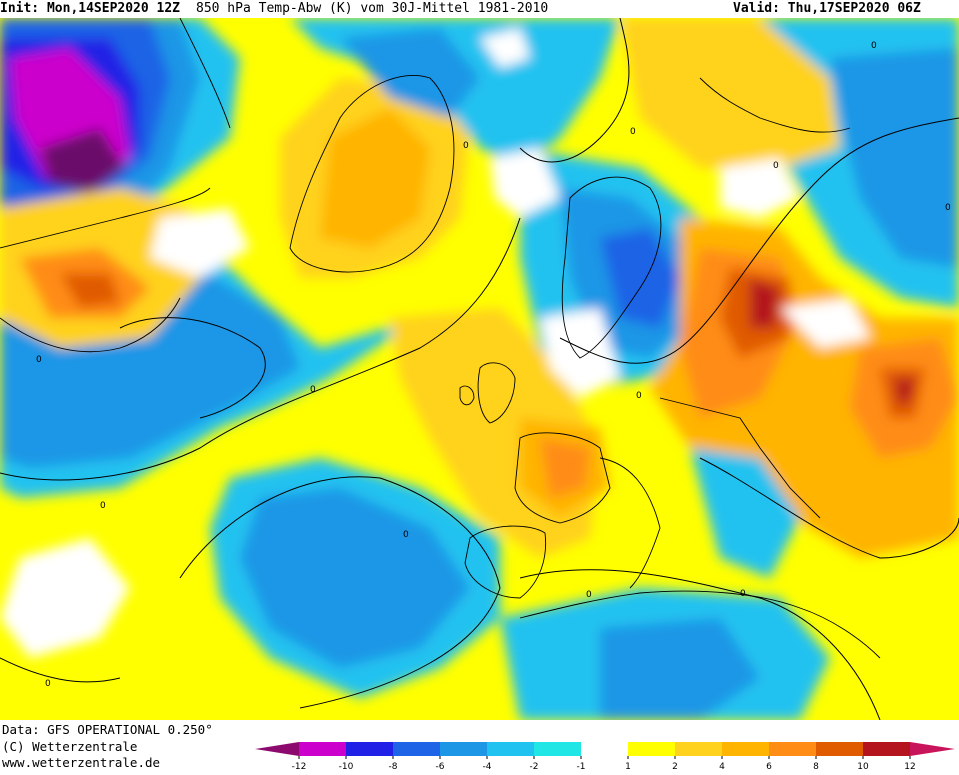 This screenshot has height=775, width=959. What do you see at coordinates (816, 767) in the screenshot?
I see `legend-tick-label: 8` at bounding box center [816, 767].